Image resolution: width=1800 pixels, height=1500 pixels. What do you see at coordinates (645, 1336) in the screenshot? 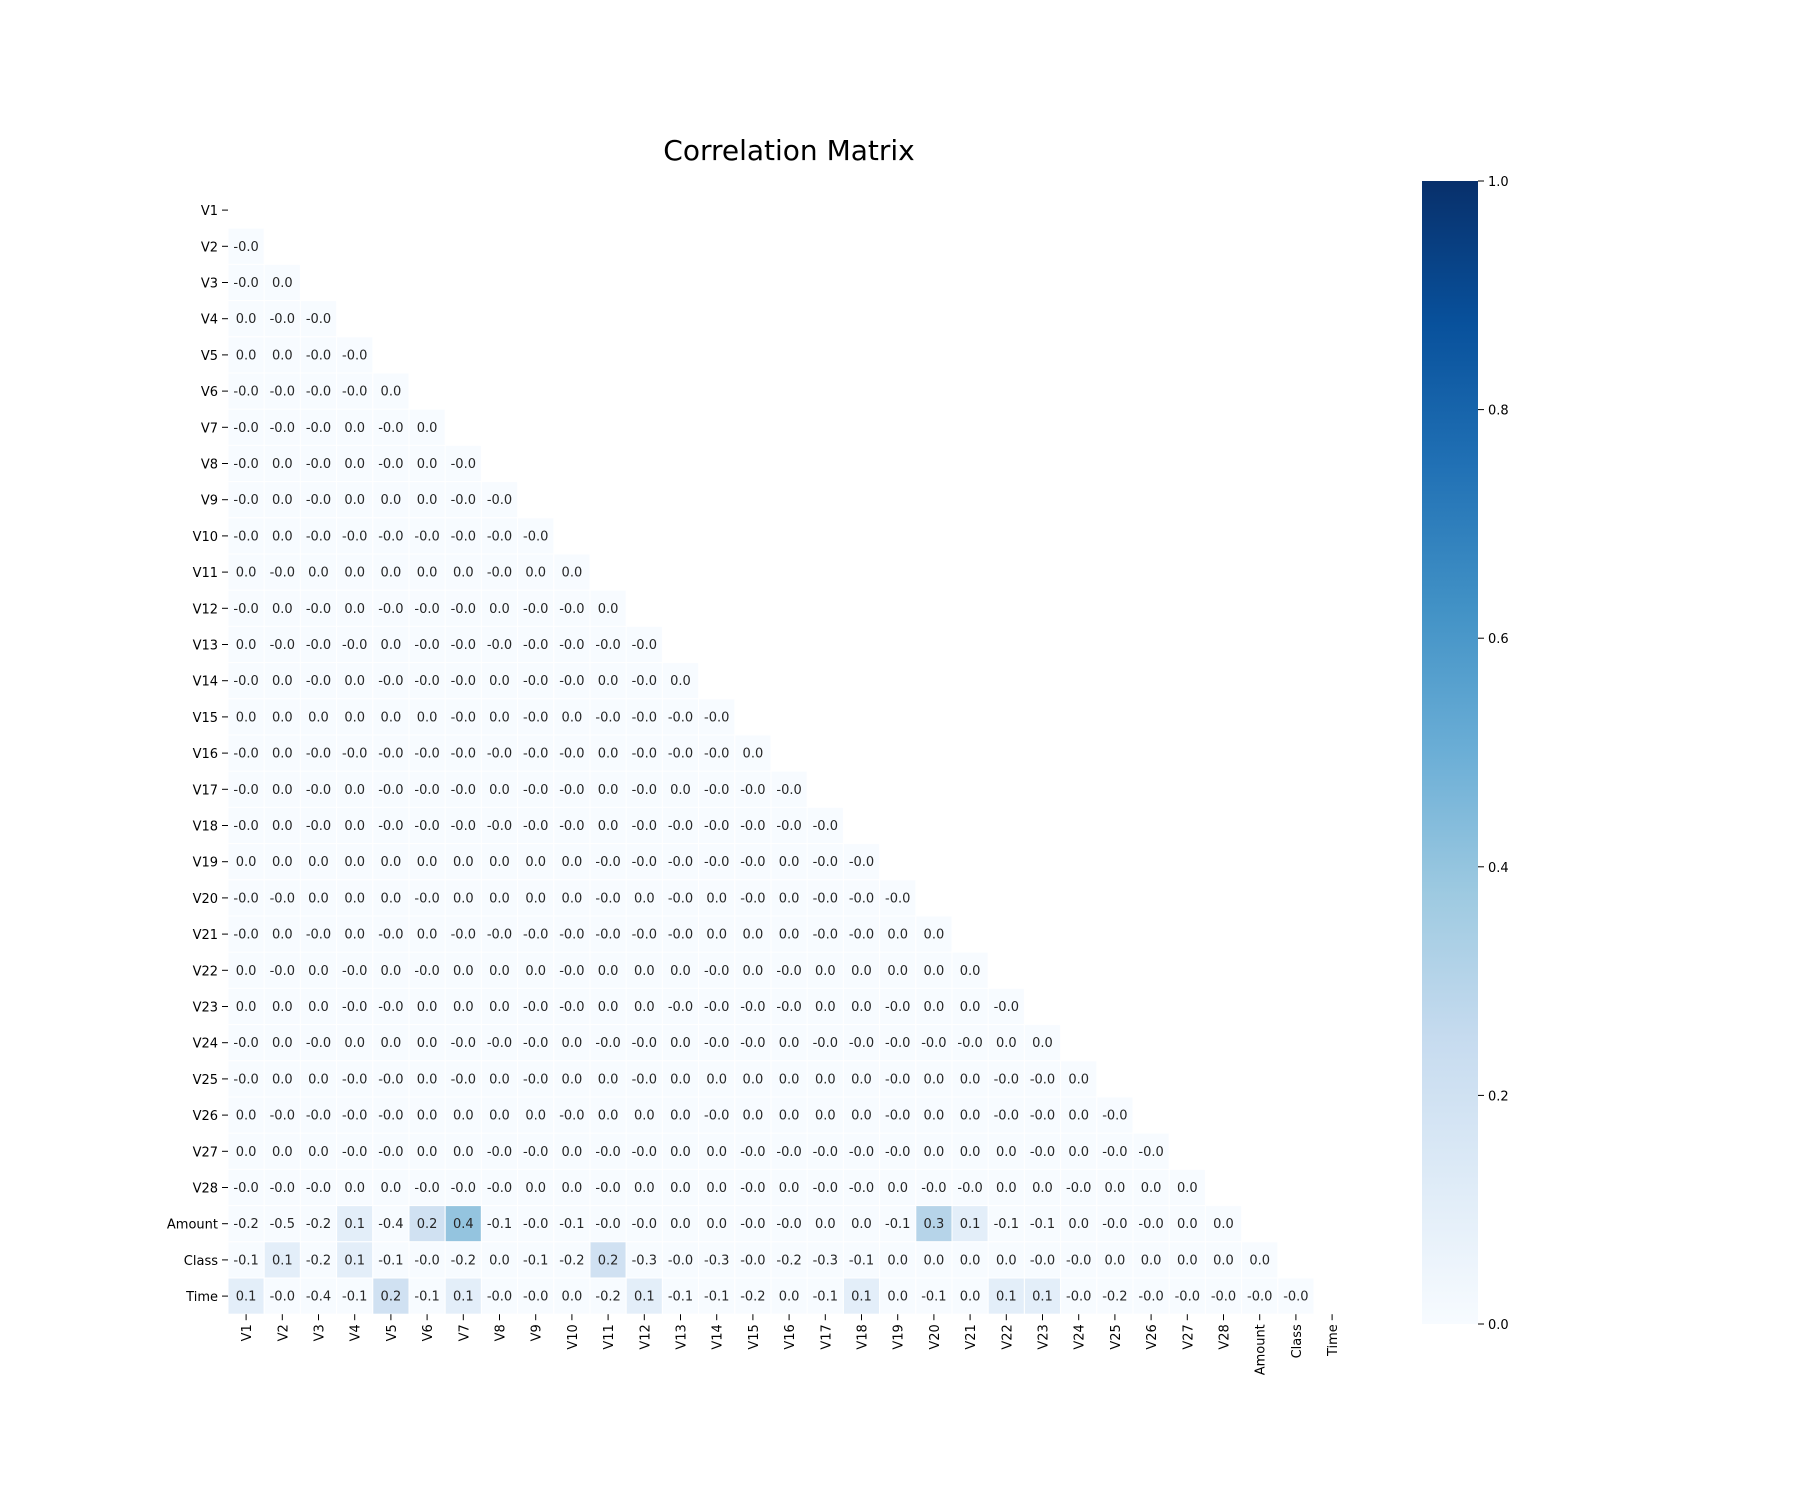
I see `x-tick-label: V12` at bounding box center [645, 1336].